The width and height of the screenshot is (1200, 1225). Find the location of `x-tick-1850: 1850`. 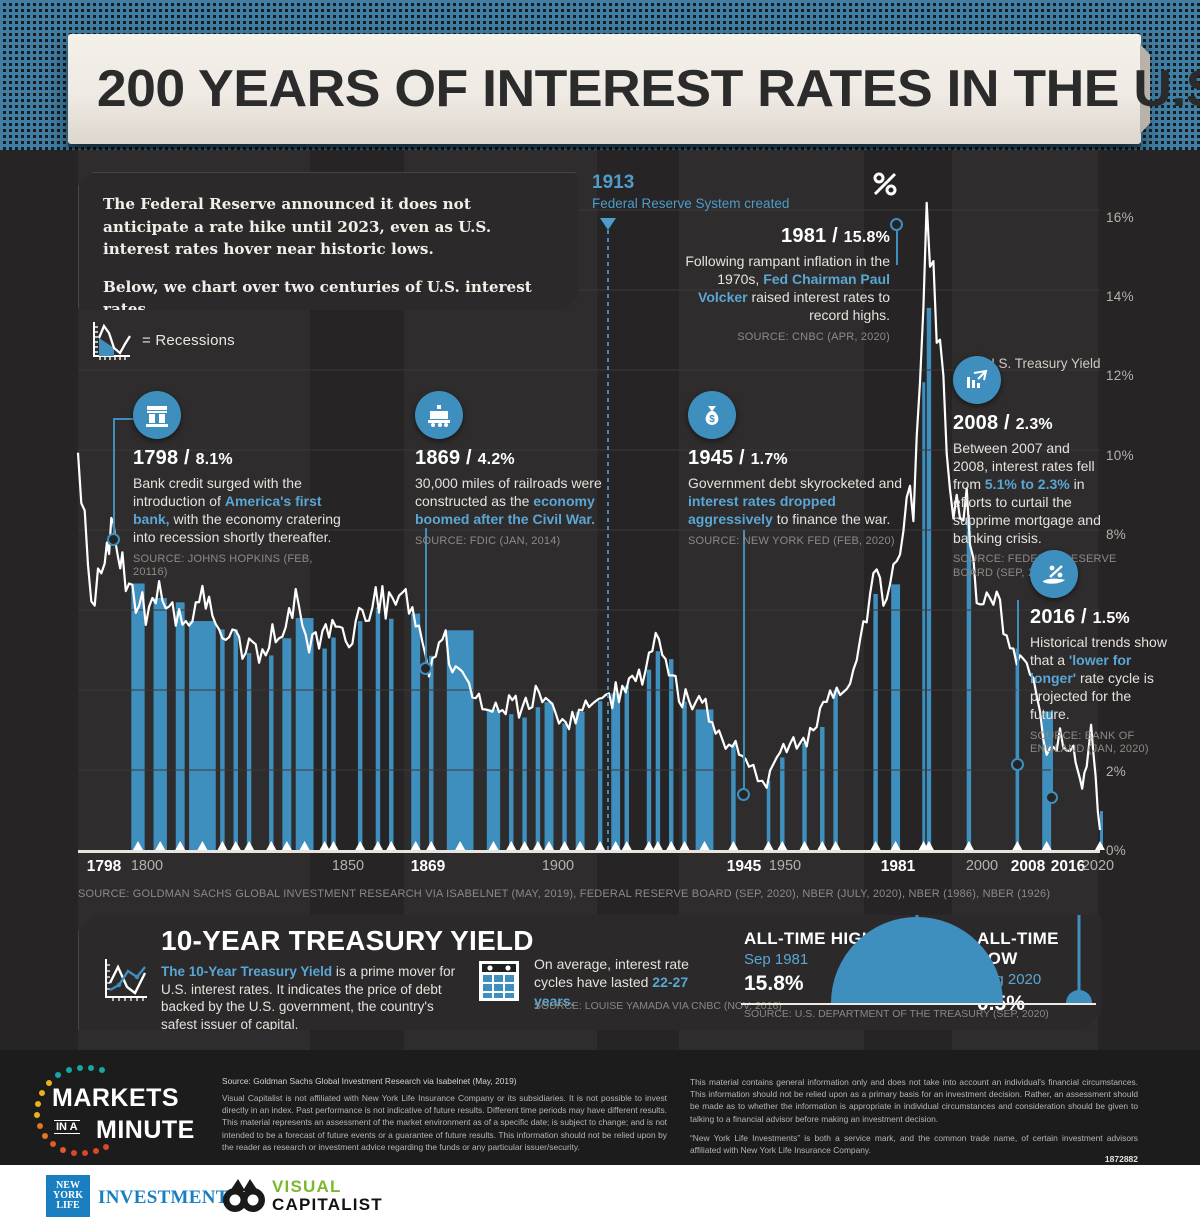

x-tick-1850: 1850 is located at coordinates (348, 866).